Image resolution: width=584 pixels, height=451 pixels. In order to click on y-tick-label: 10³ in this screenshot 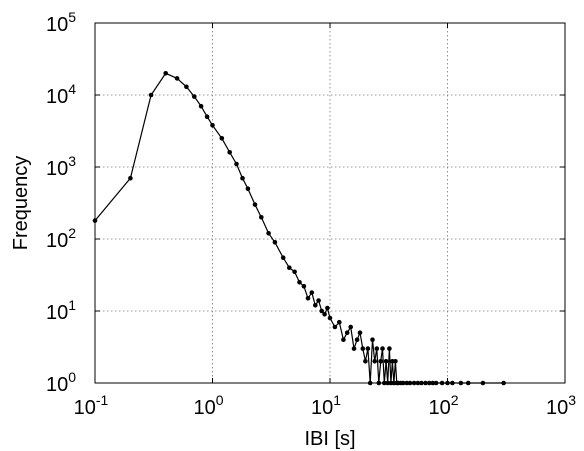, I will do `click(61, 166)`.